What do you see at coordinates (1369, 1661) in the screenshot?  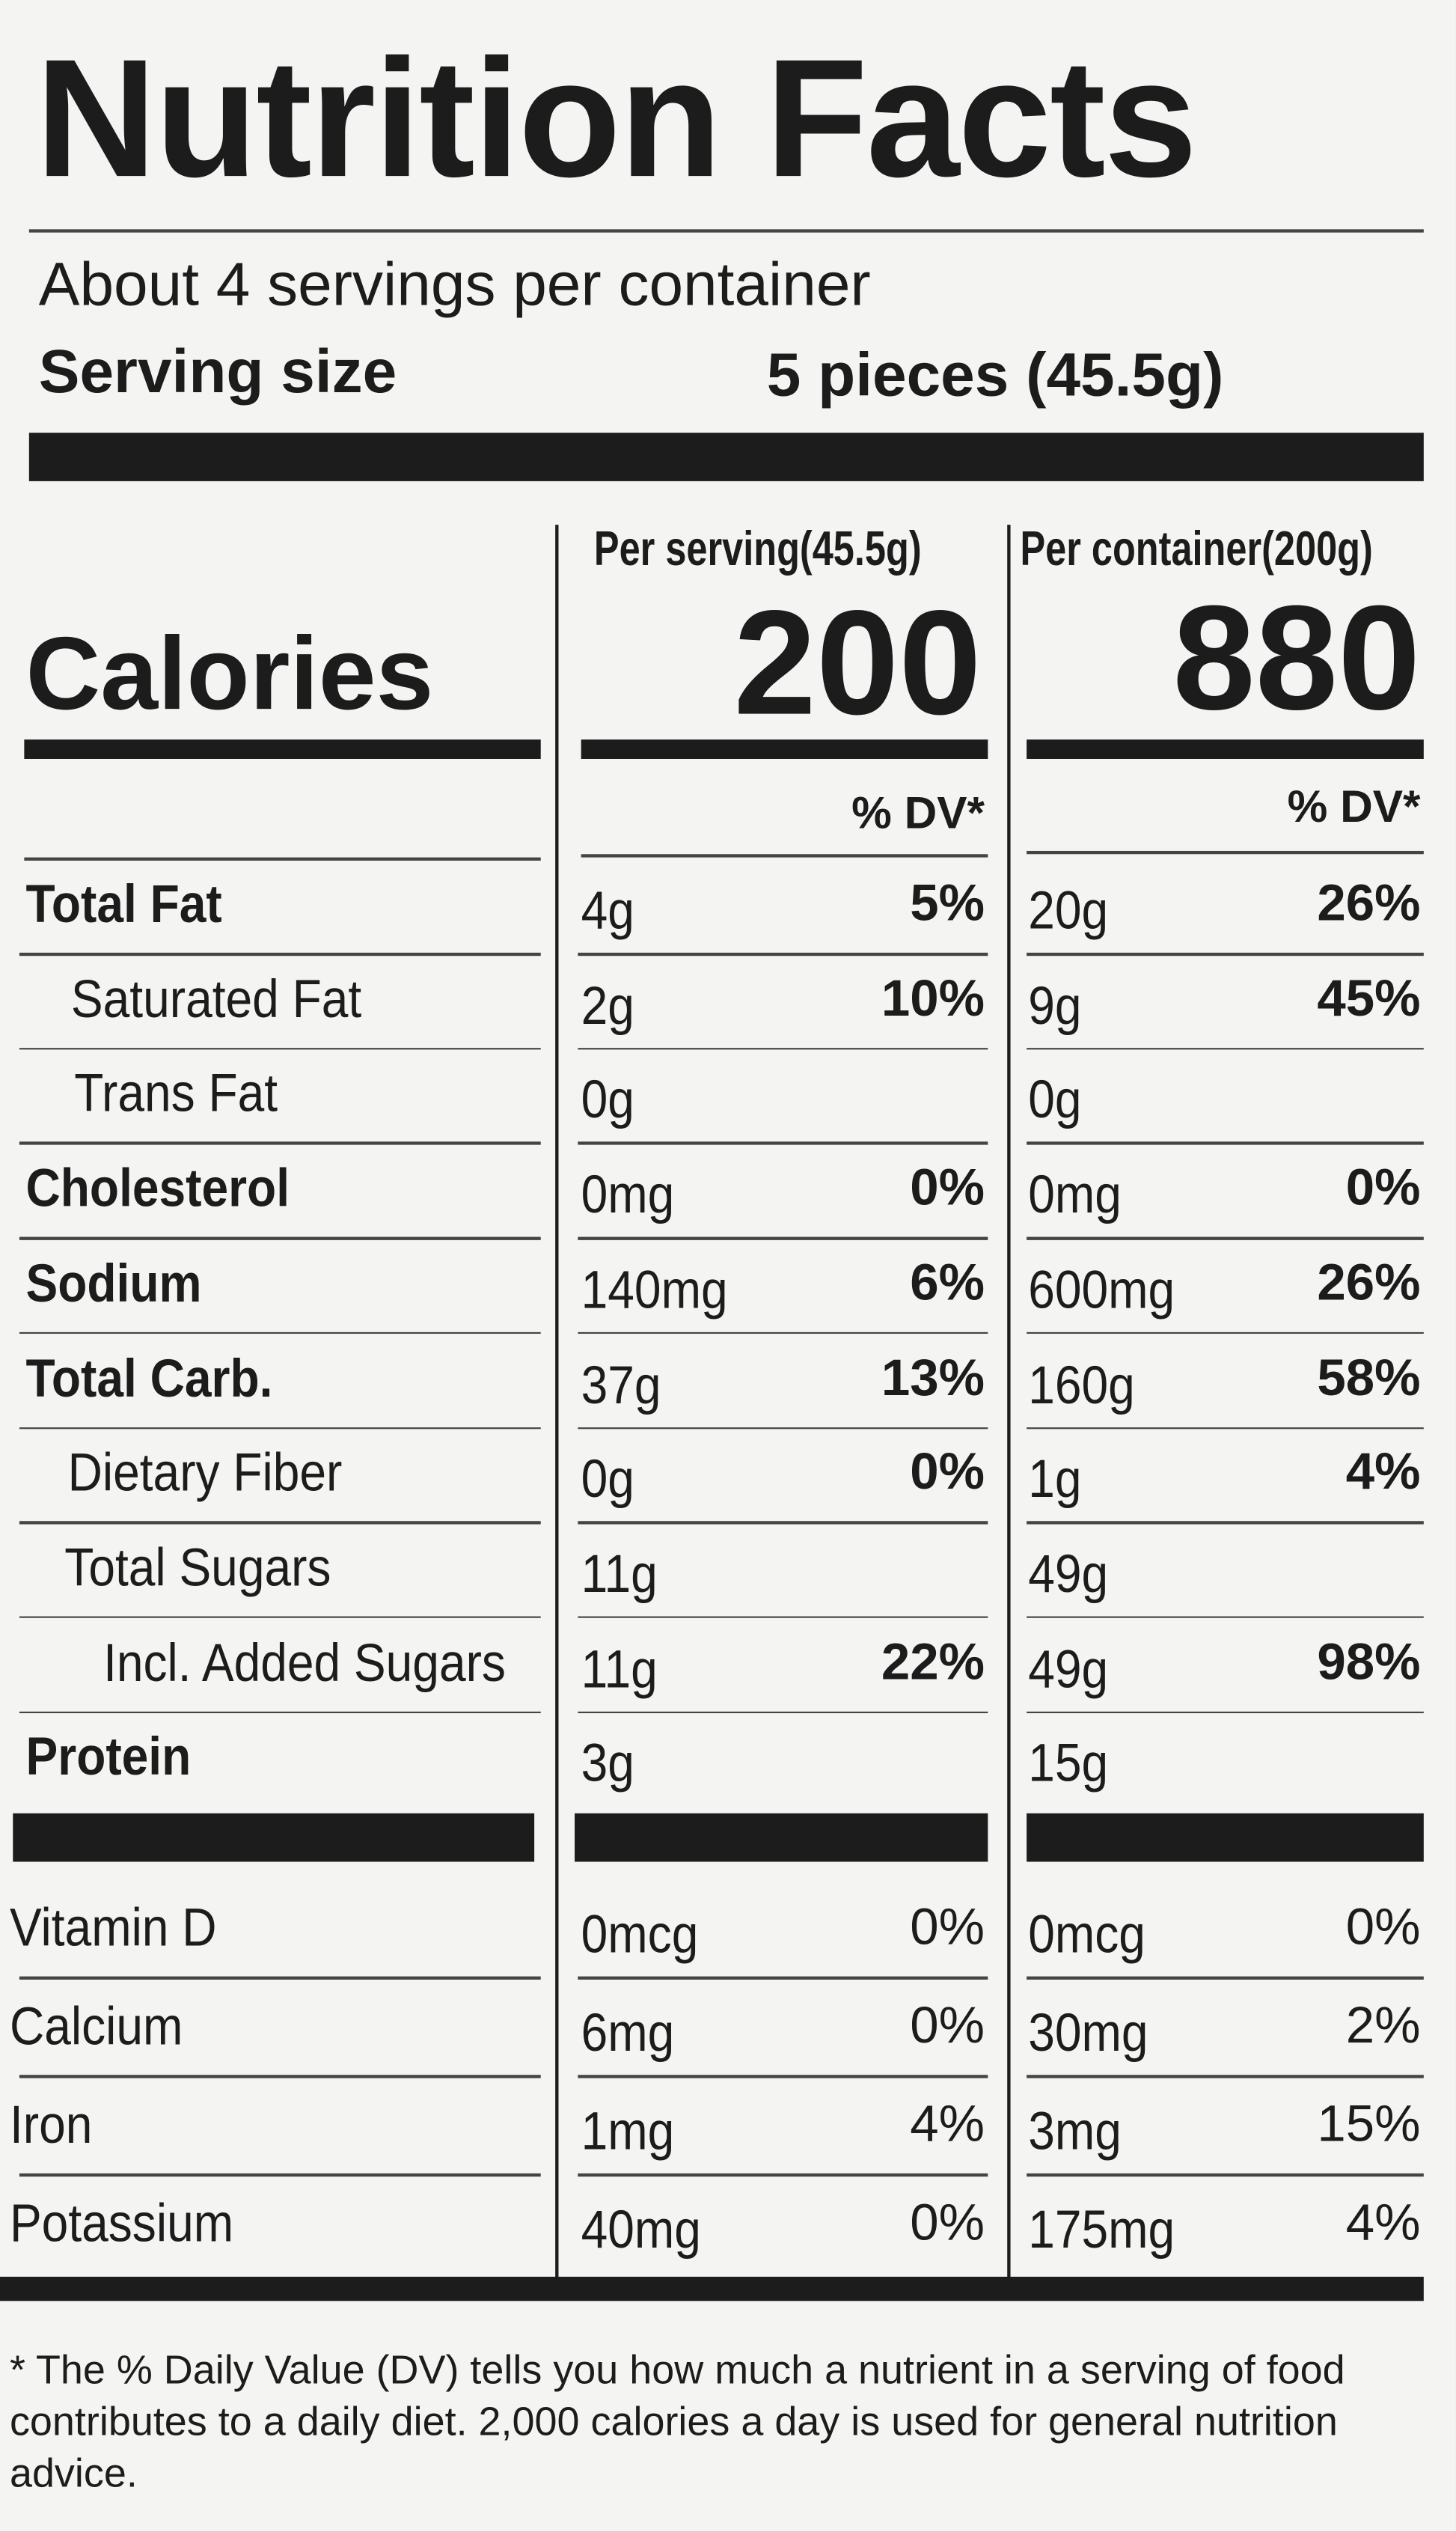 I see `daily-value: 98%` at bounding box center [1369, 1661].